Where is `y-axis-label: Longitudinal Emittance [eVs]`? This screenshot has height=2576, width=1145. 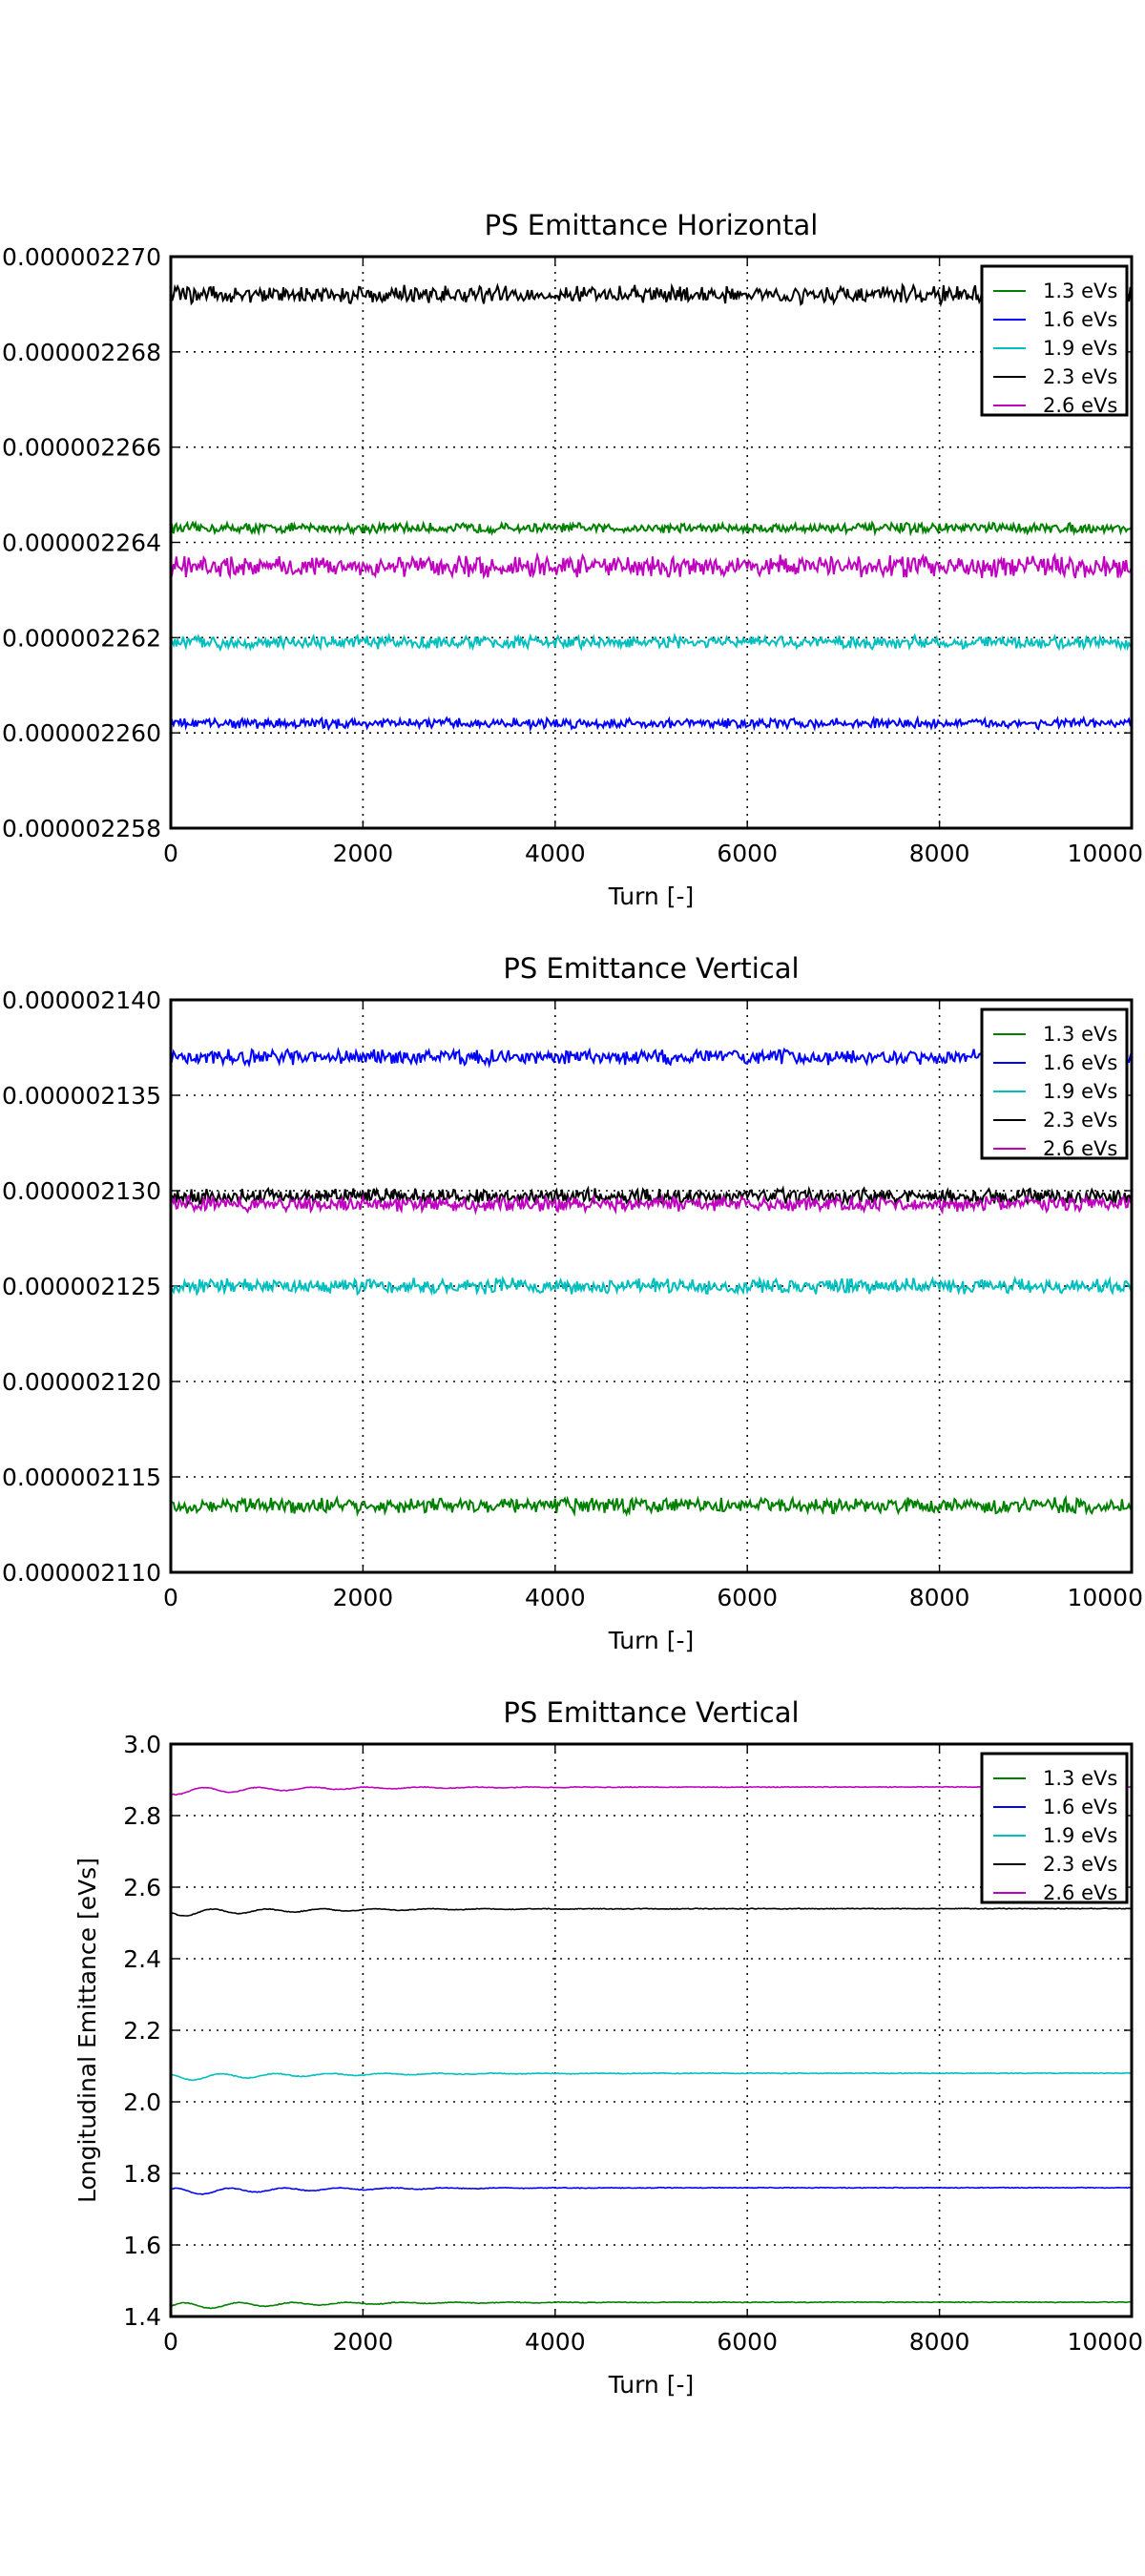
y-axis-label: Longitudinal Emittance [eVs] is located at coordinates (87, 2030).